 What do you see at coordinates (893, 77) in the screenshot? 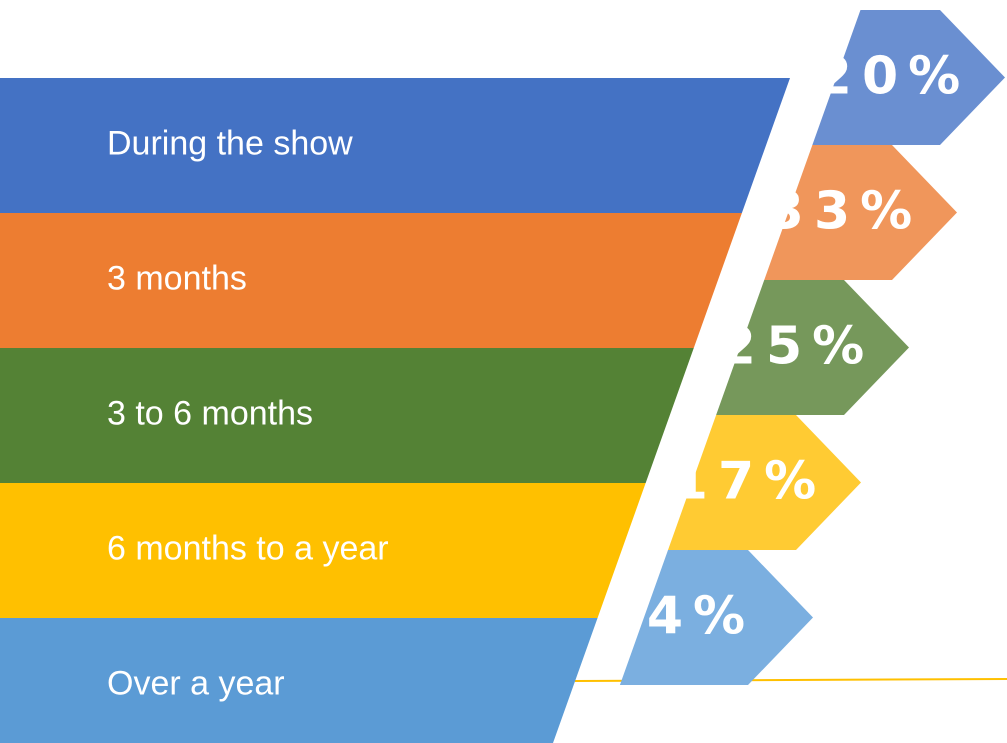
I see `value-label: 20%` at bounding box center [893, 77].